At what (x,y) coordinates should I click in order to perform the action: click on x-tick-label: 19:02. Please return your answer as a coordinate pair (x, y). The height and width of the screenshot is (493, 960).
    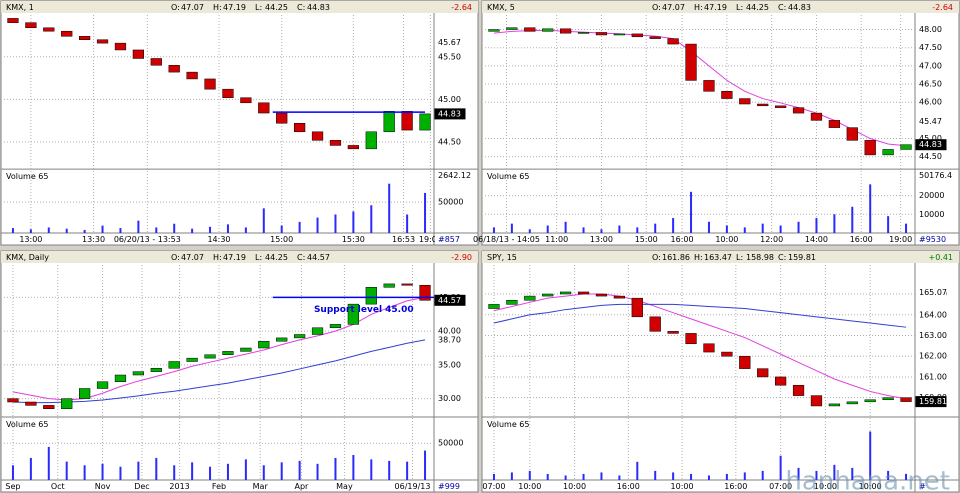
    Looking at the image, I should click on (430, 239).